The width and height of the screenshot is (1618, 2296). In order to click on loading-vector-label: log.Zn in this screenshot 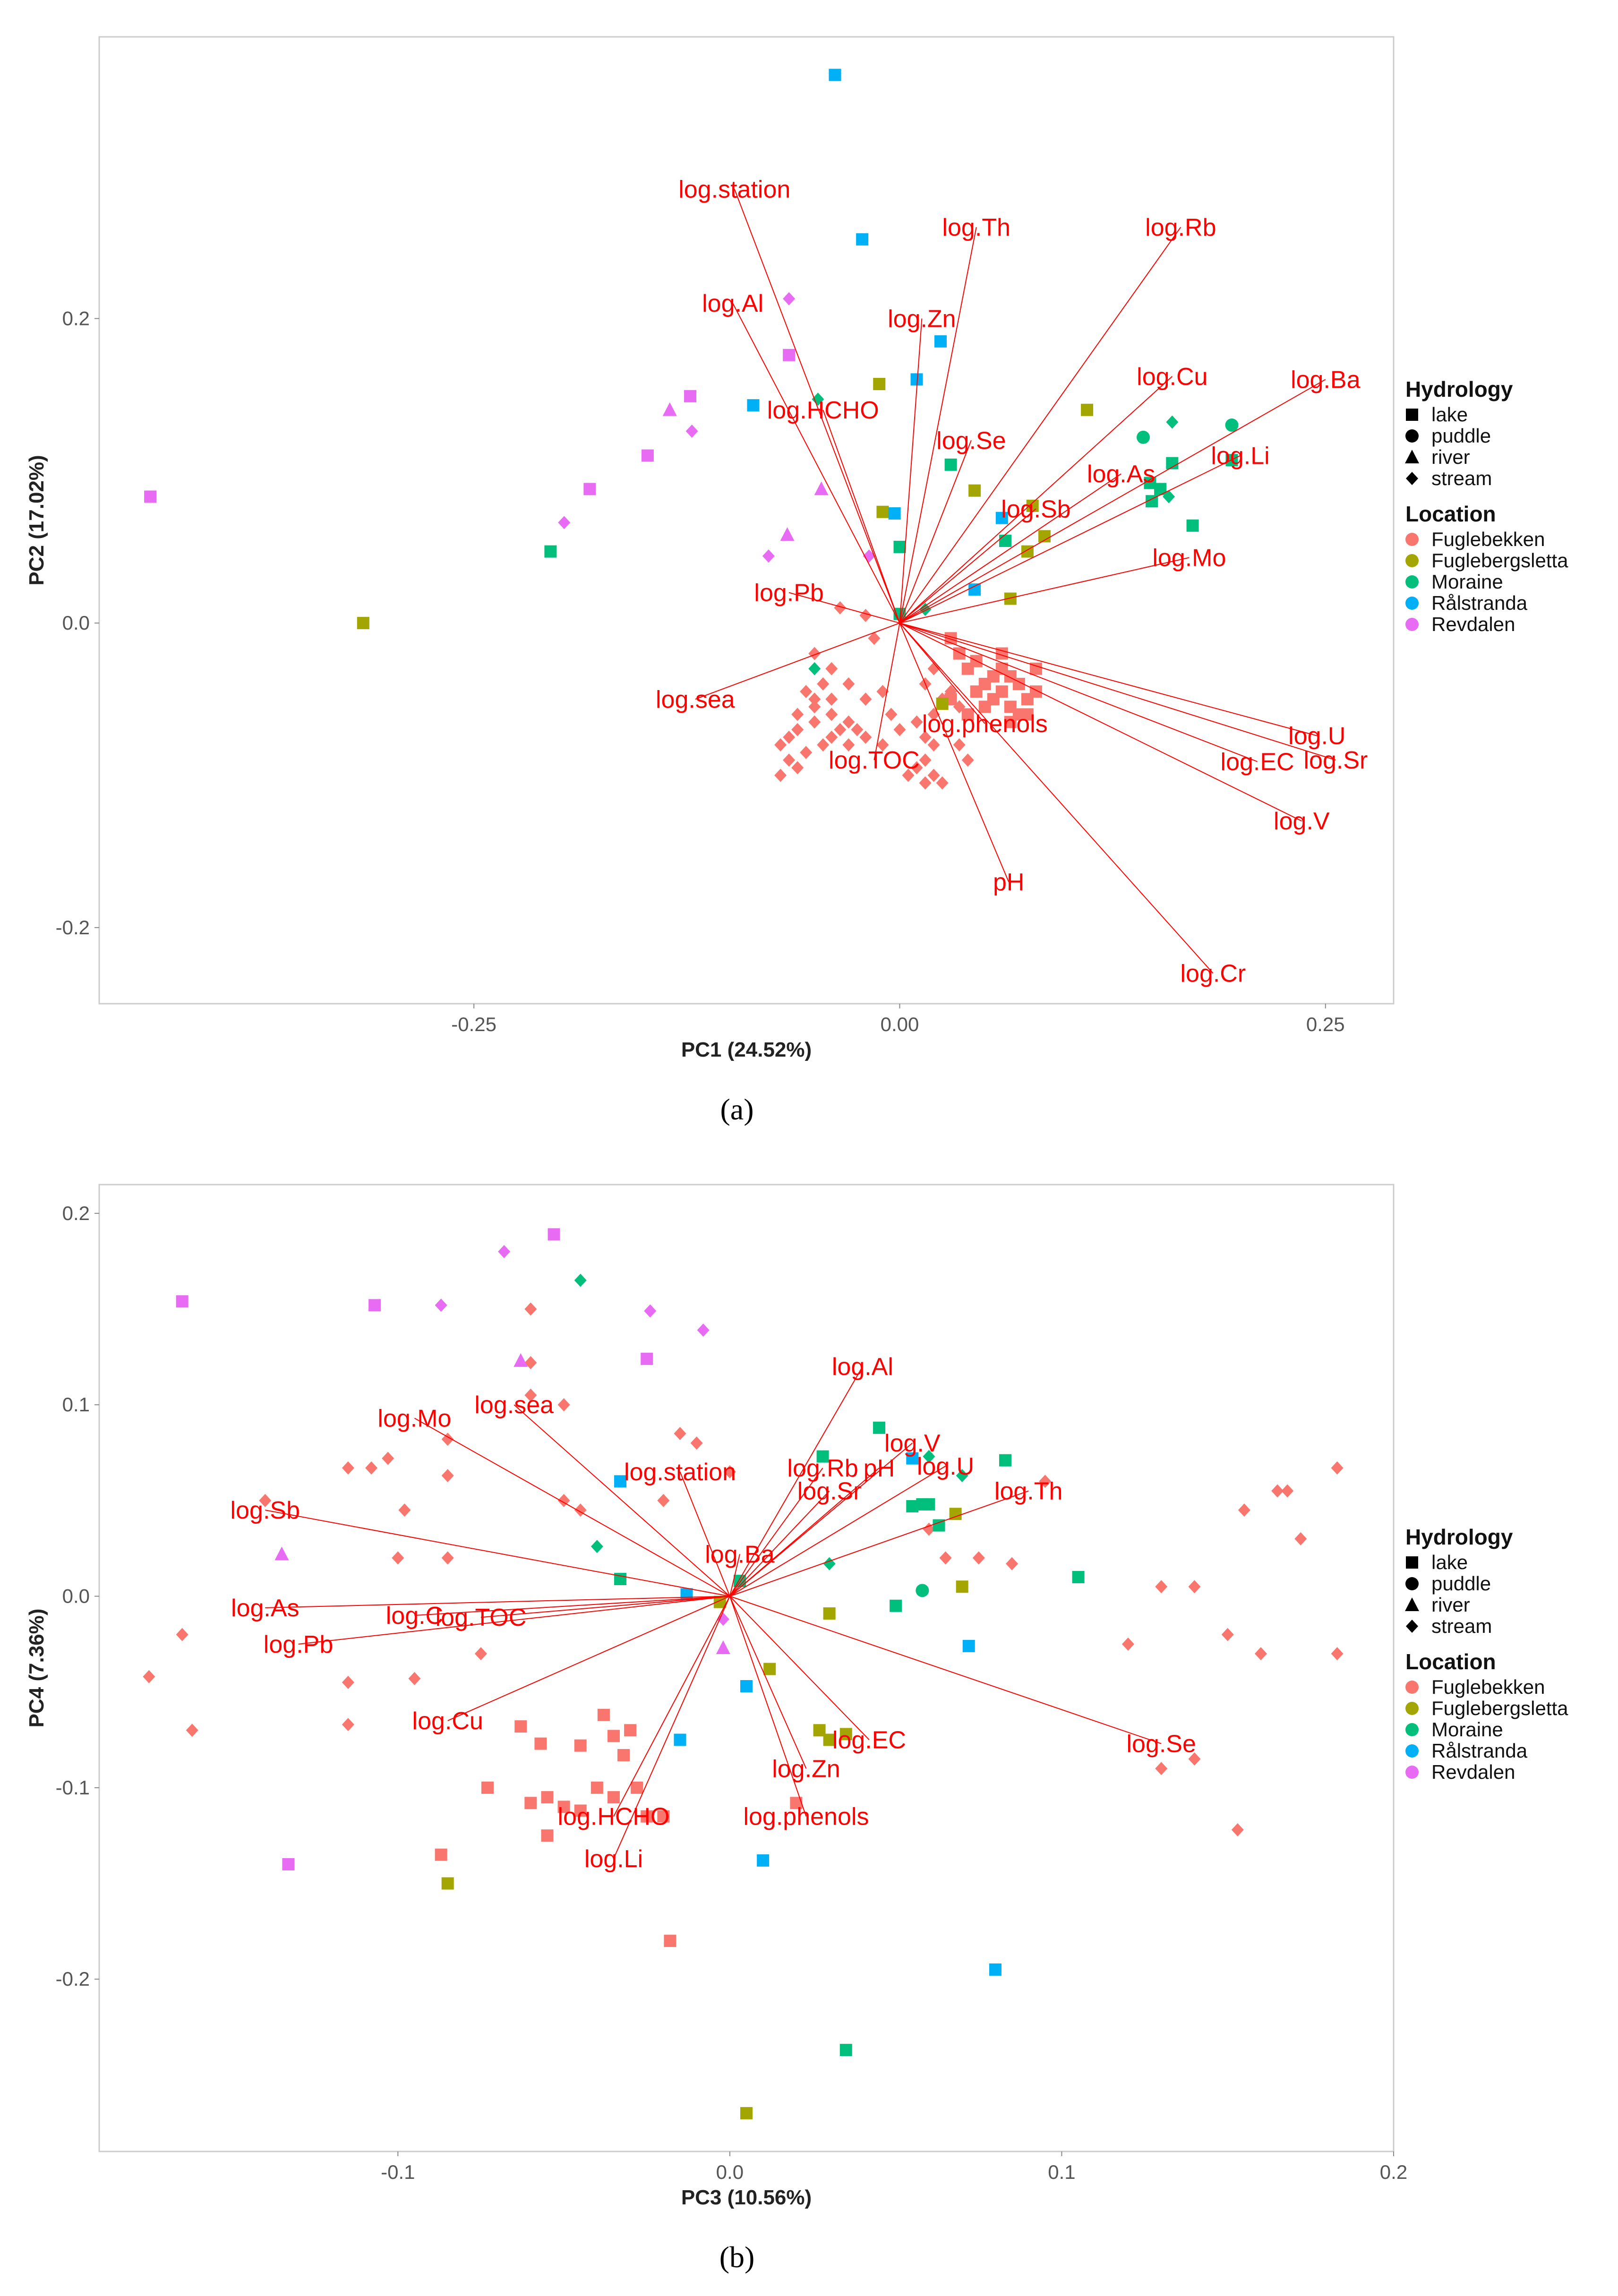, I will do `click(922, 319)`.